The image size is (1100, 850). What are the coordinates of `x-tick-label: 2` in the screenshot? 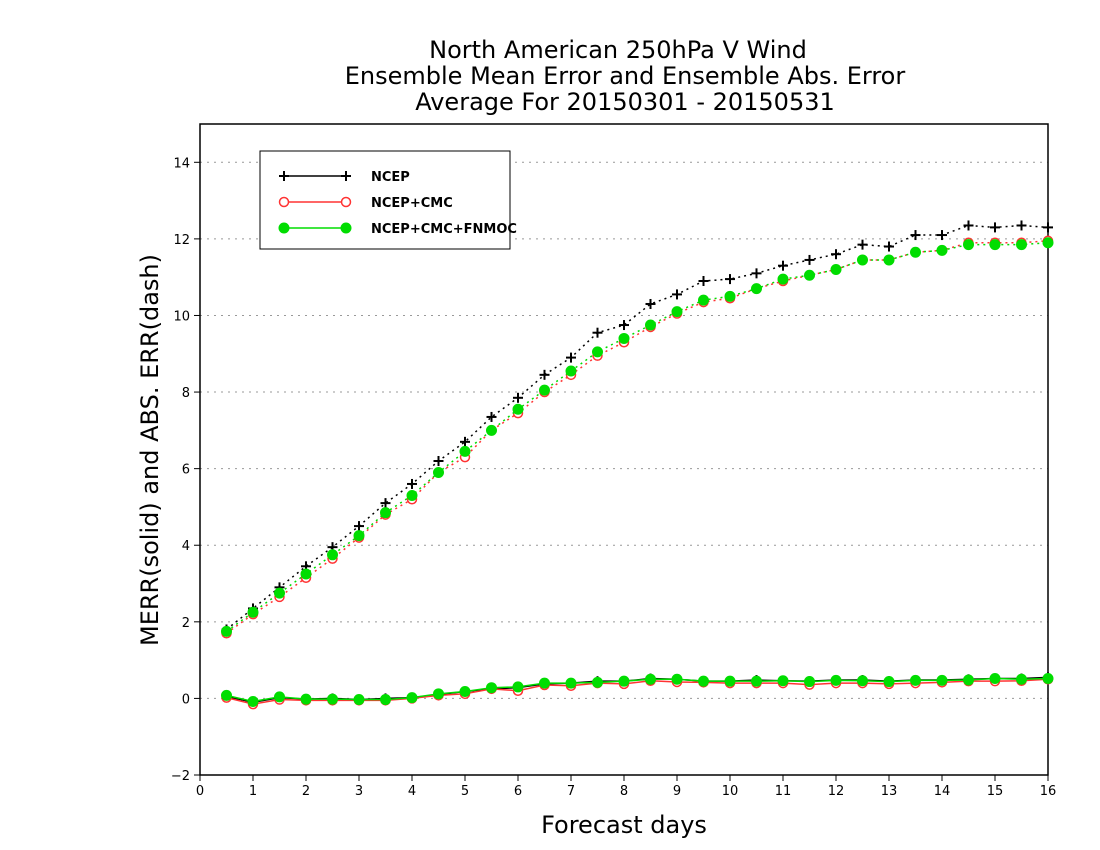 It's located at (306, 791).